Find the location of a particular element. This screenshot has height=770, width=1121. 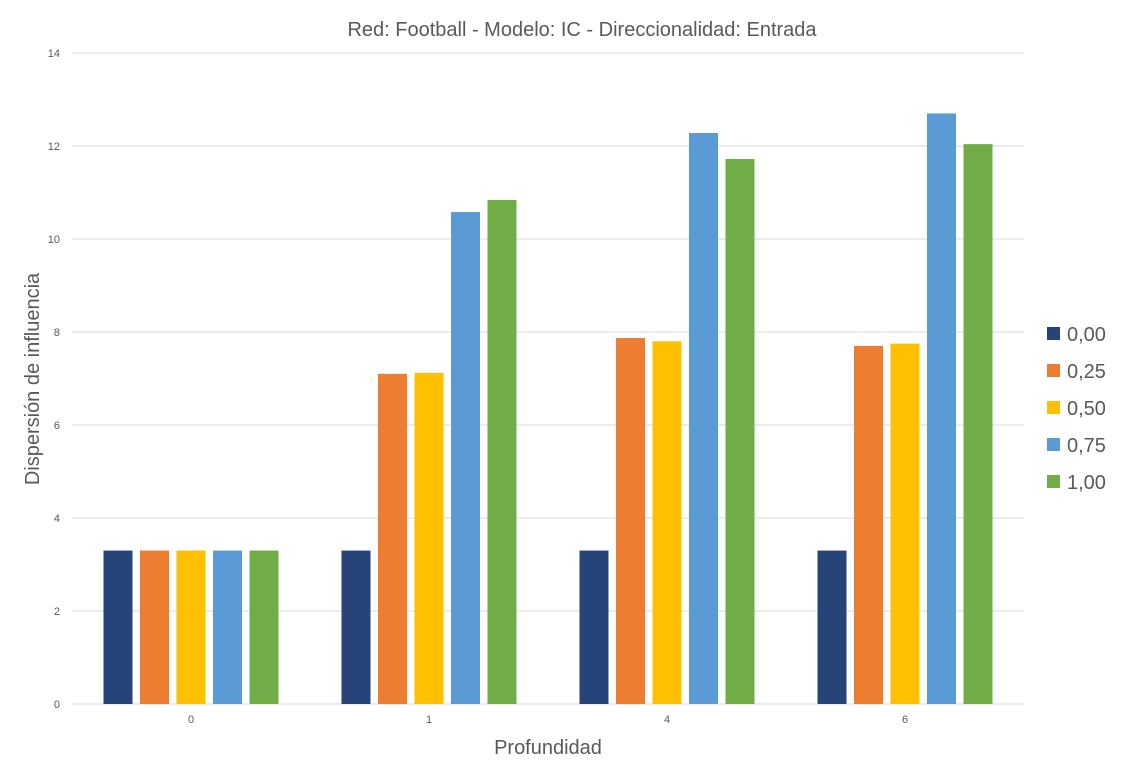

y-axis-ticks: 0 2 4 6 8 10 12 14 is located at coordinates (54, 379).